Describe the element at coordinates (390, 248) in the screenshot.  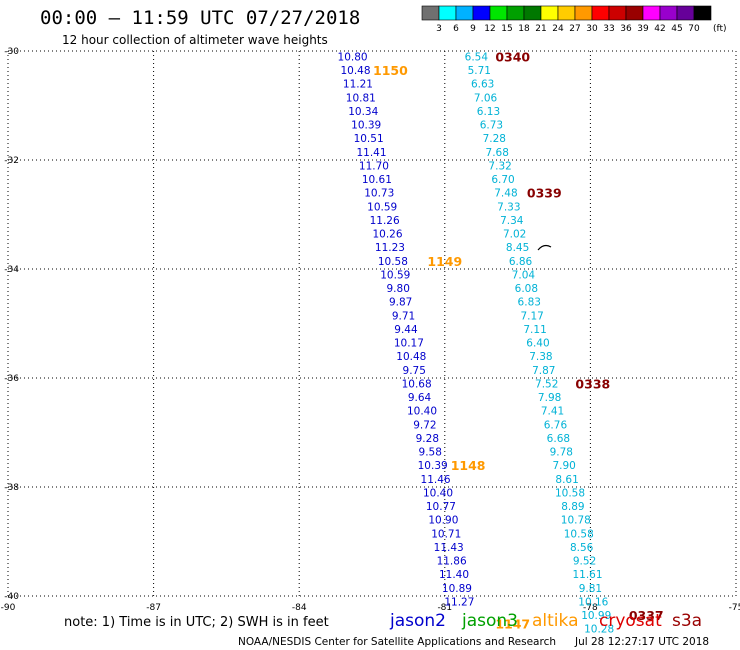
I see `wave-height-label: 11.23` at that location.